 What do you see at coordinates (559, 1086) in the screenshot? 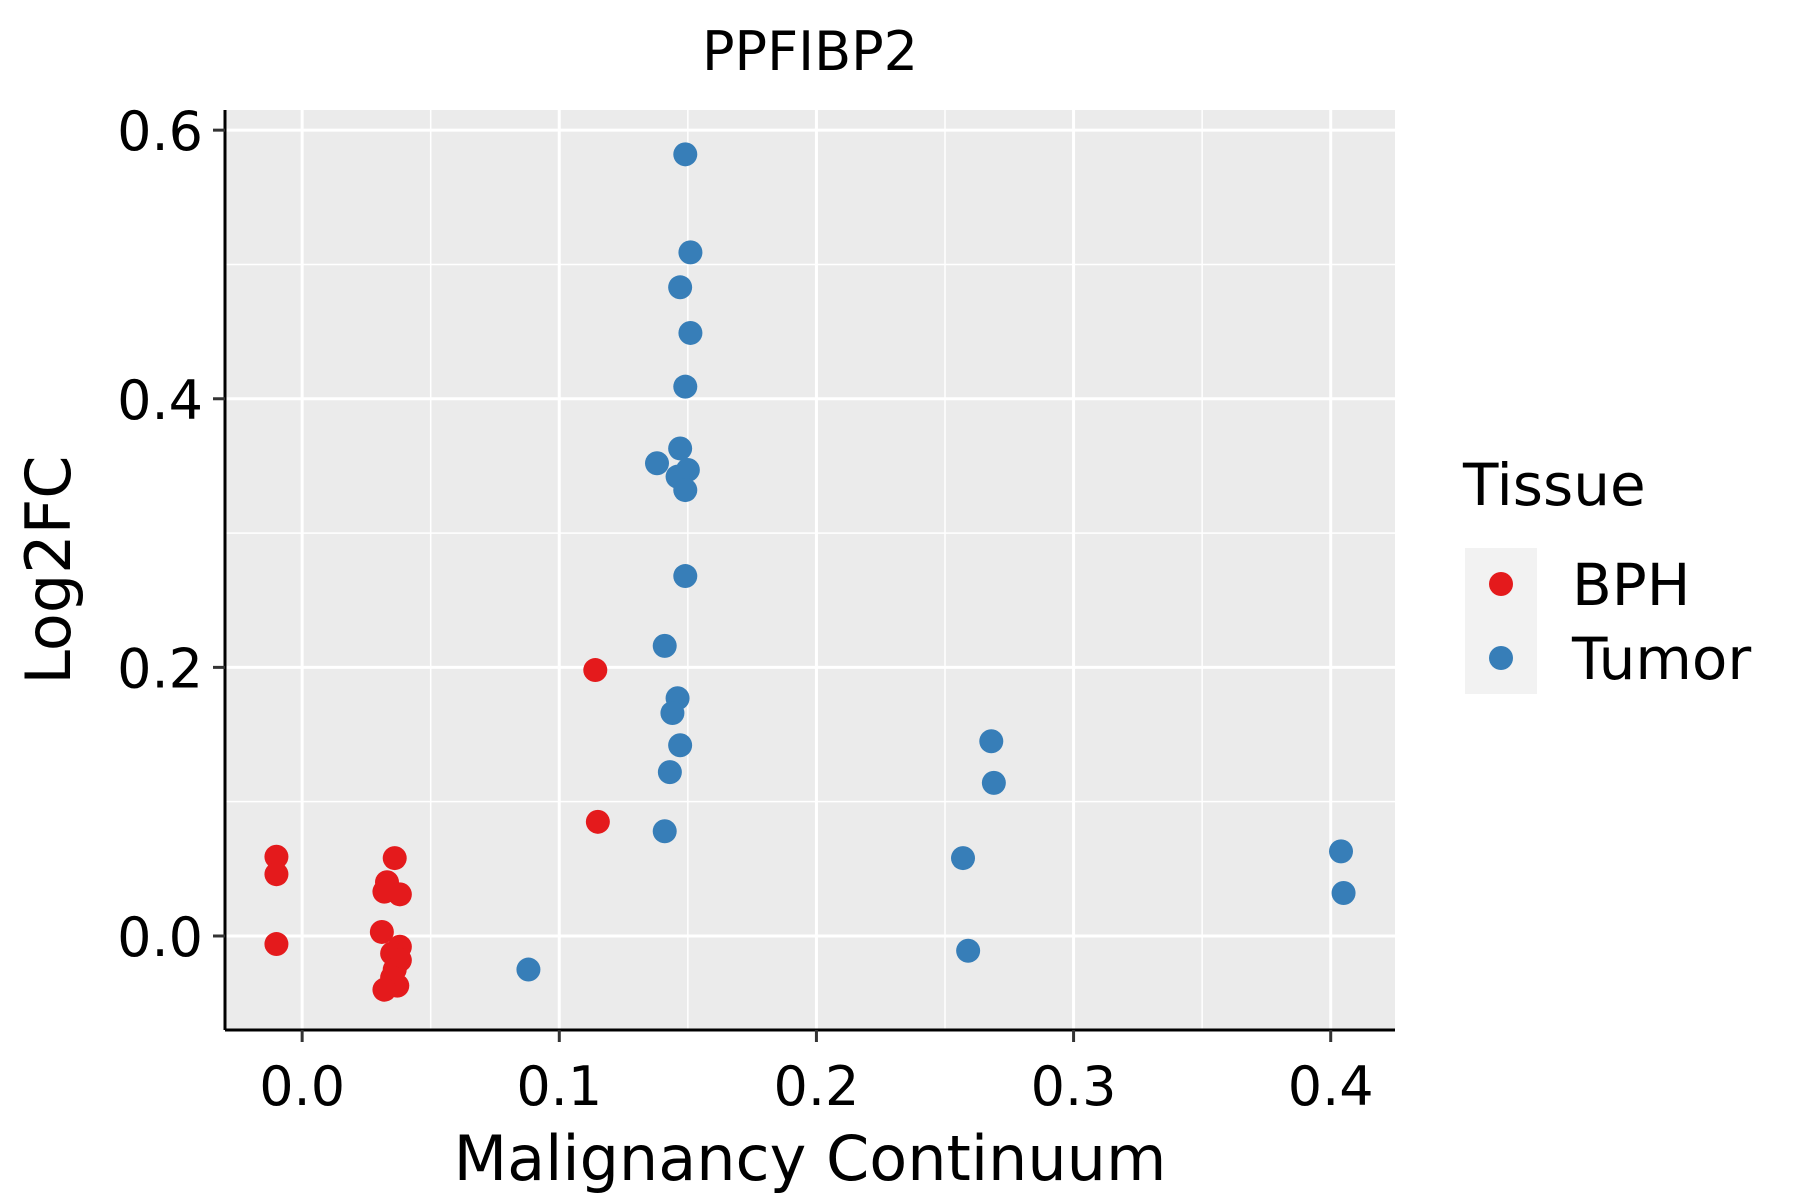
I see `x-tick-label: 0.1` at bounding box center [559, 1086].